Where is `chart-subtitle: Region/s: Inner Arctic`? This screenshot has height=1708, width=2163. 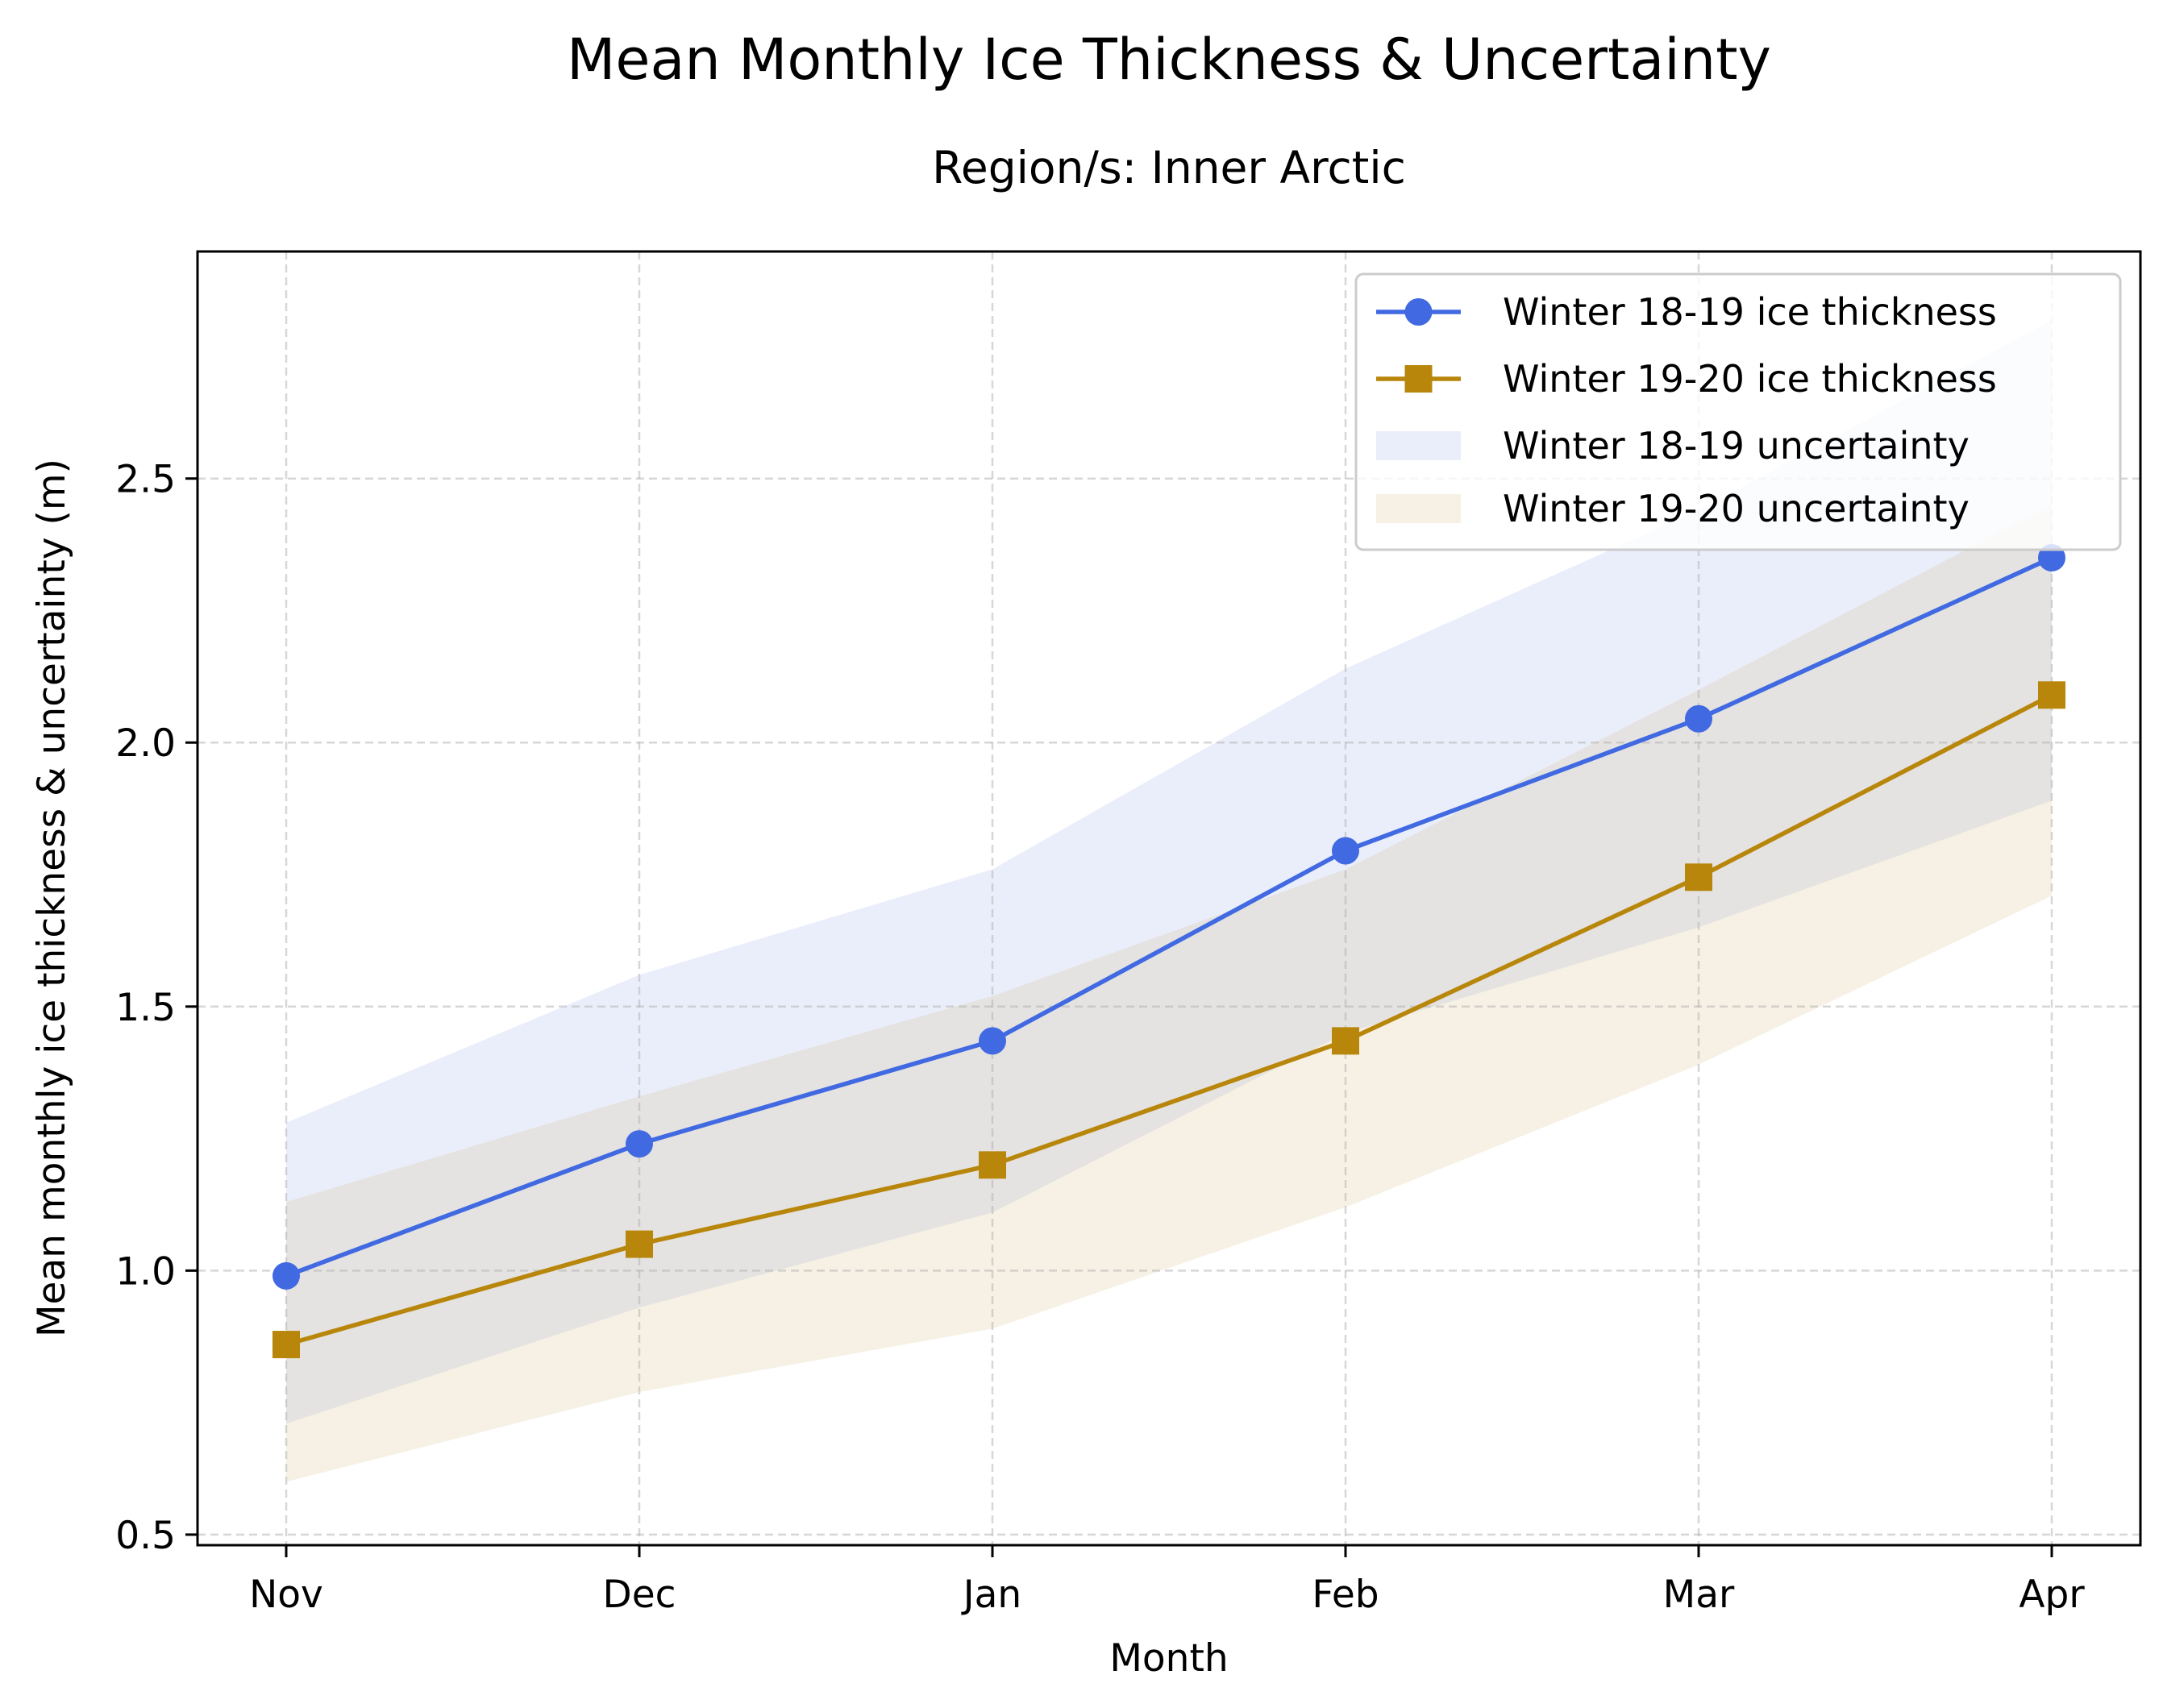 chart-subtitle: Region/s: Inner Arctic is located at coordinates (1169, 167).